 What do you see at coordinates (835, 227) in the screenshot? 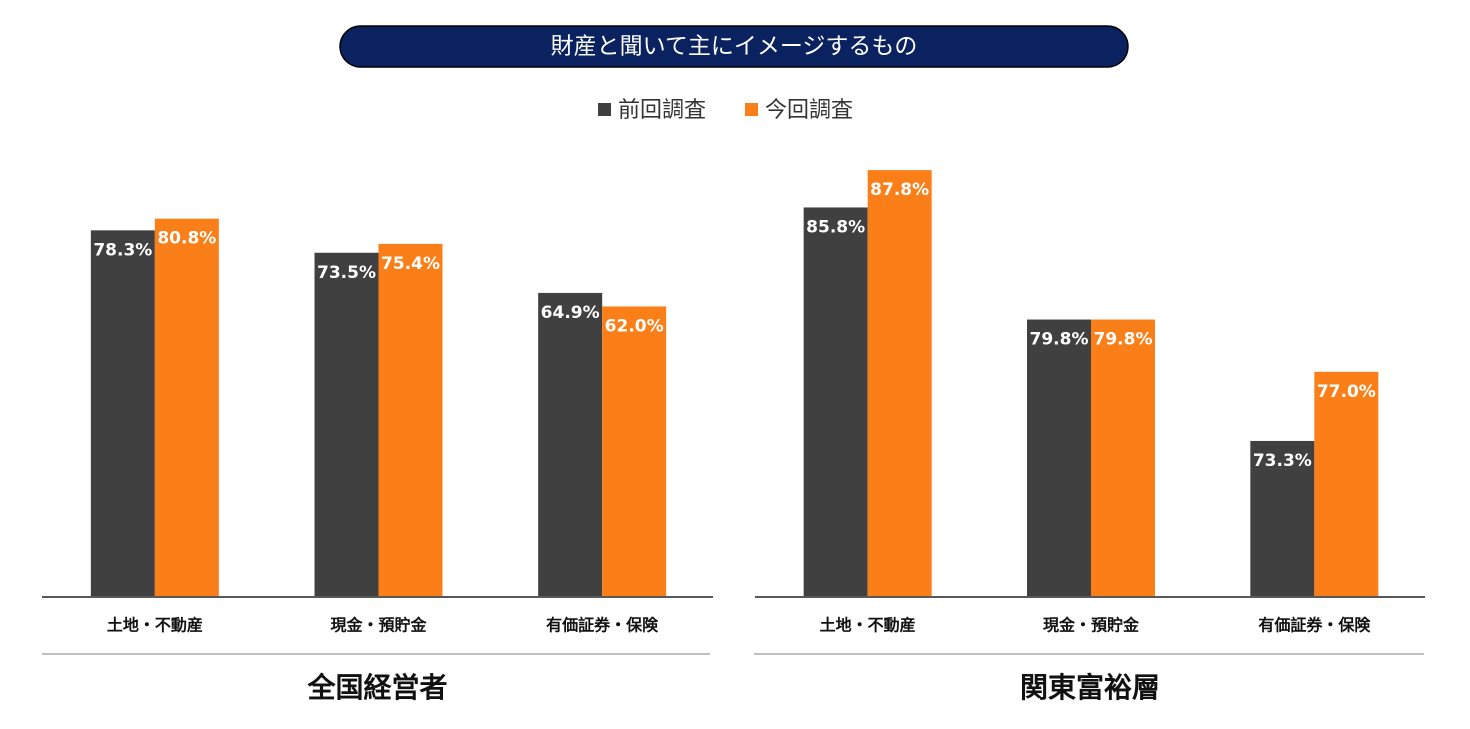
I see `data-label: 85.8%` at bounding box center [835, 227].